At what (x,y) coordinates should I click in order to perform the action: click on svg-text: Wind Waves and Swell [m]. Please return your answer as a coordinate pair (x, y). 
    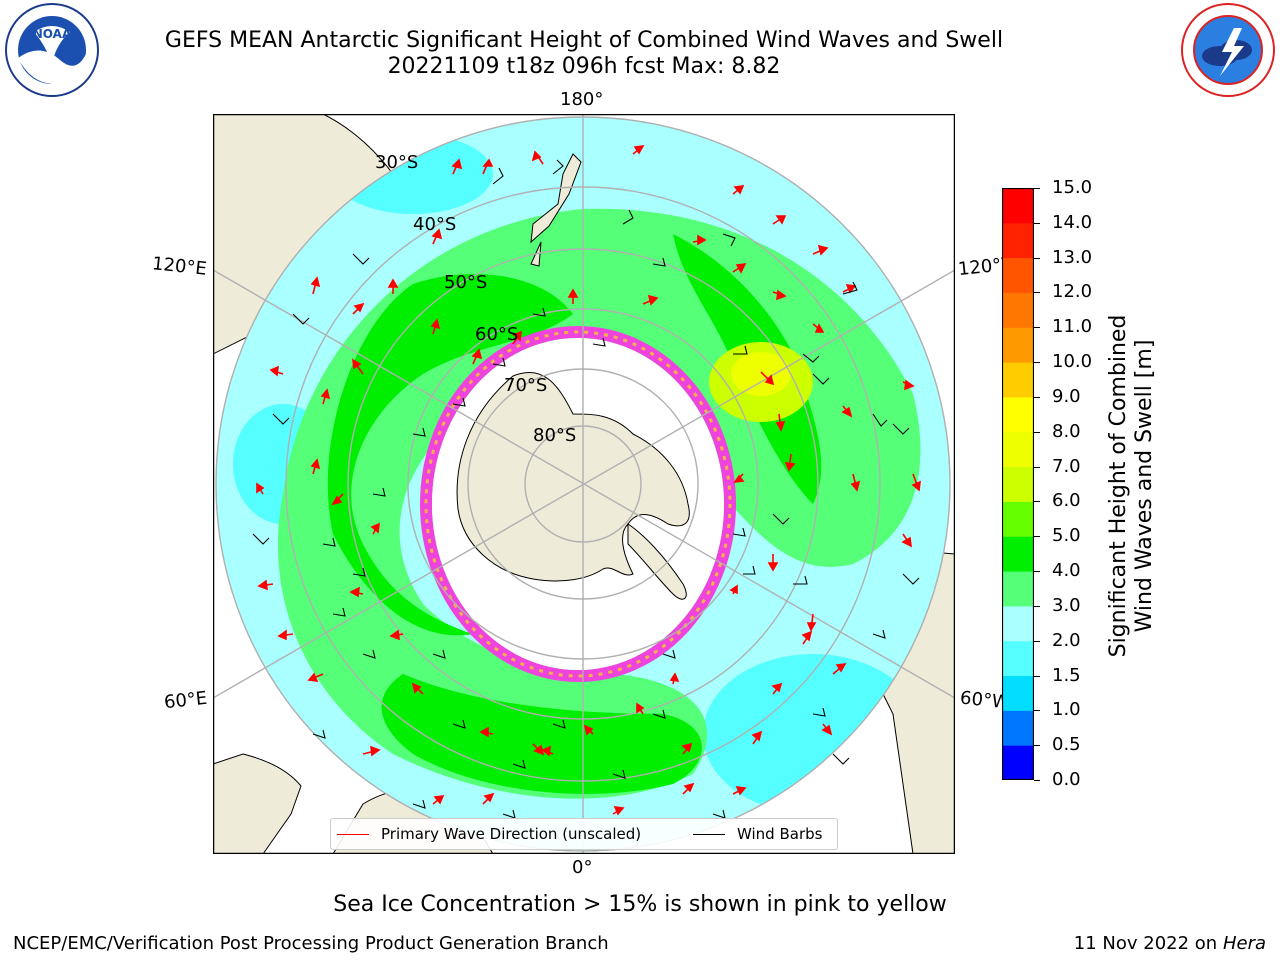
    Looking at the image, I should click on (1144, 486).